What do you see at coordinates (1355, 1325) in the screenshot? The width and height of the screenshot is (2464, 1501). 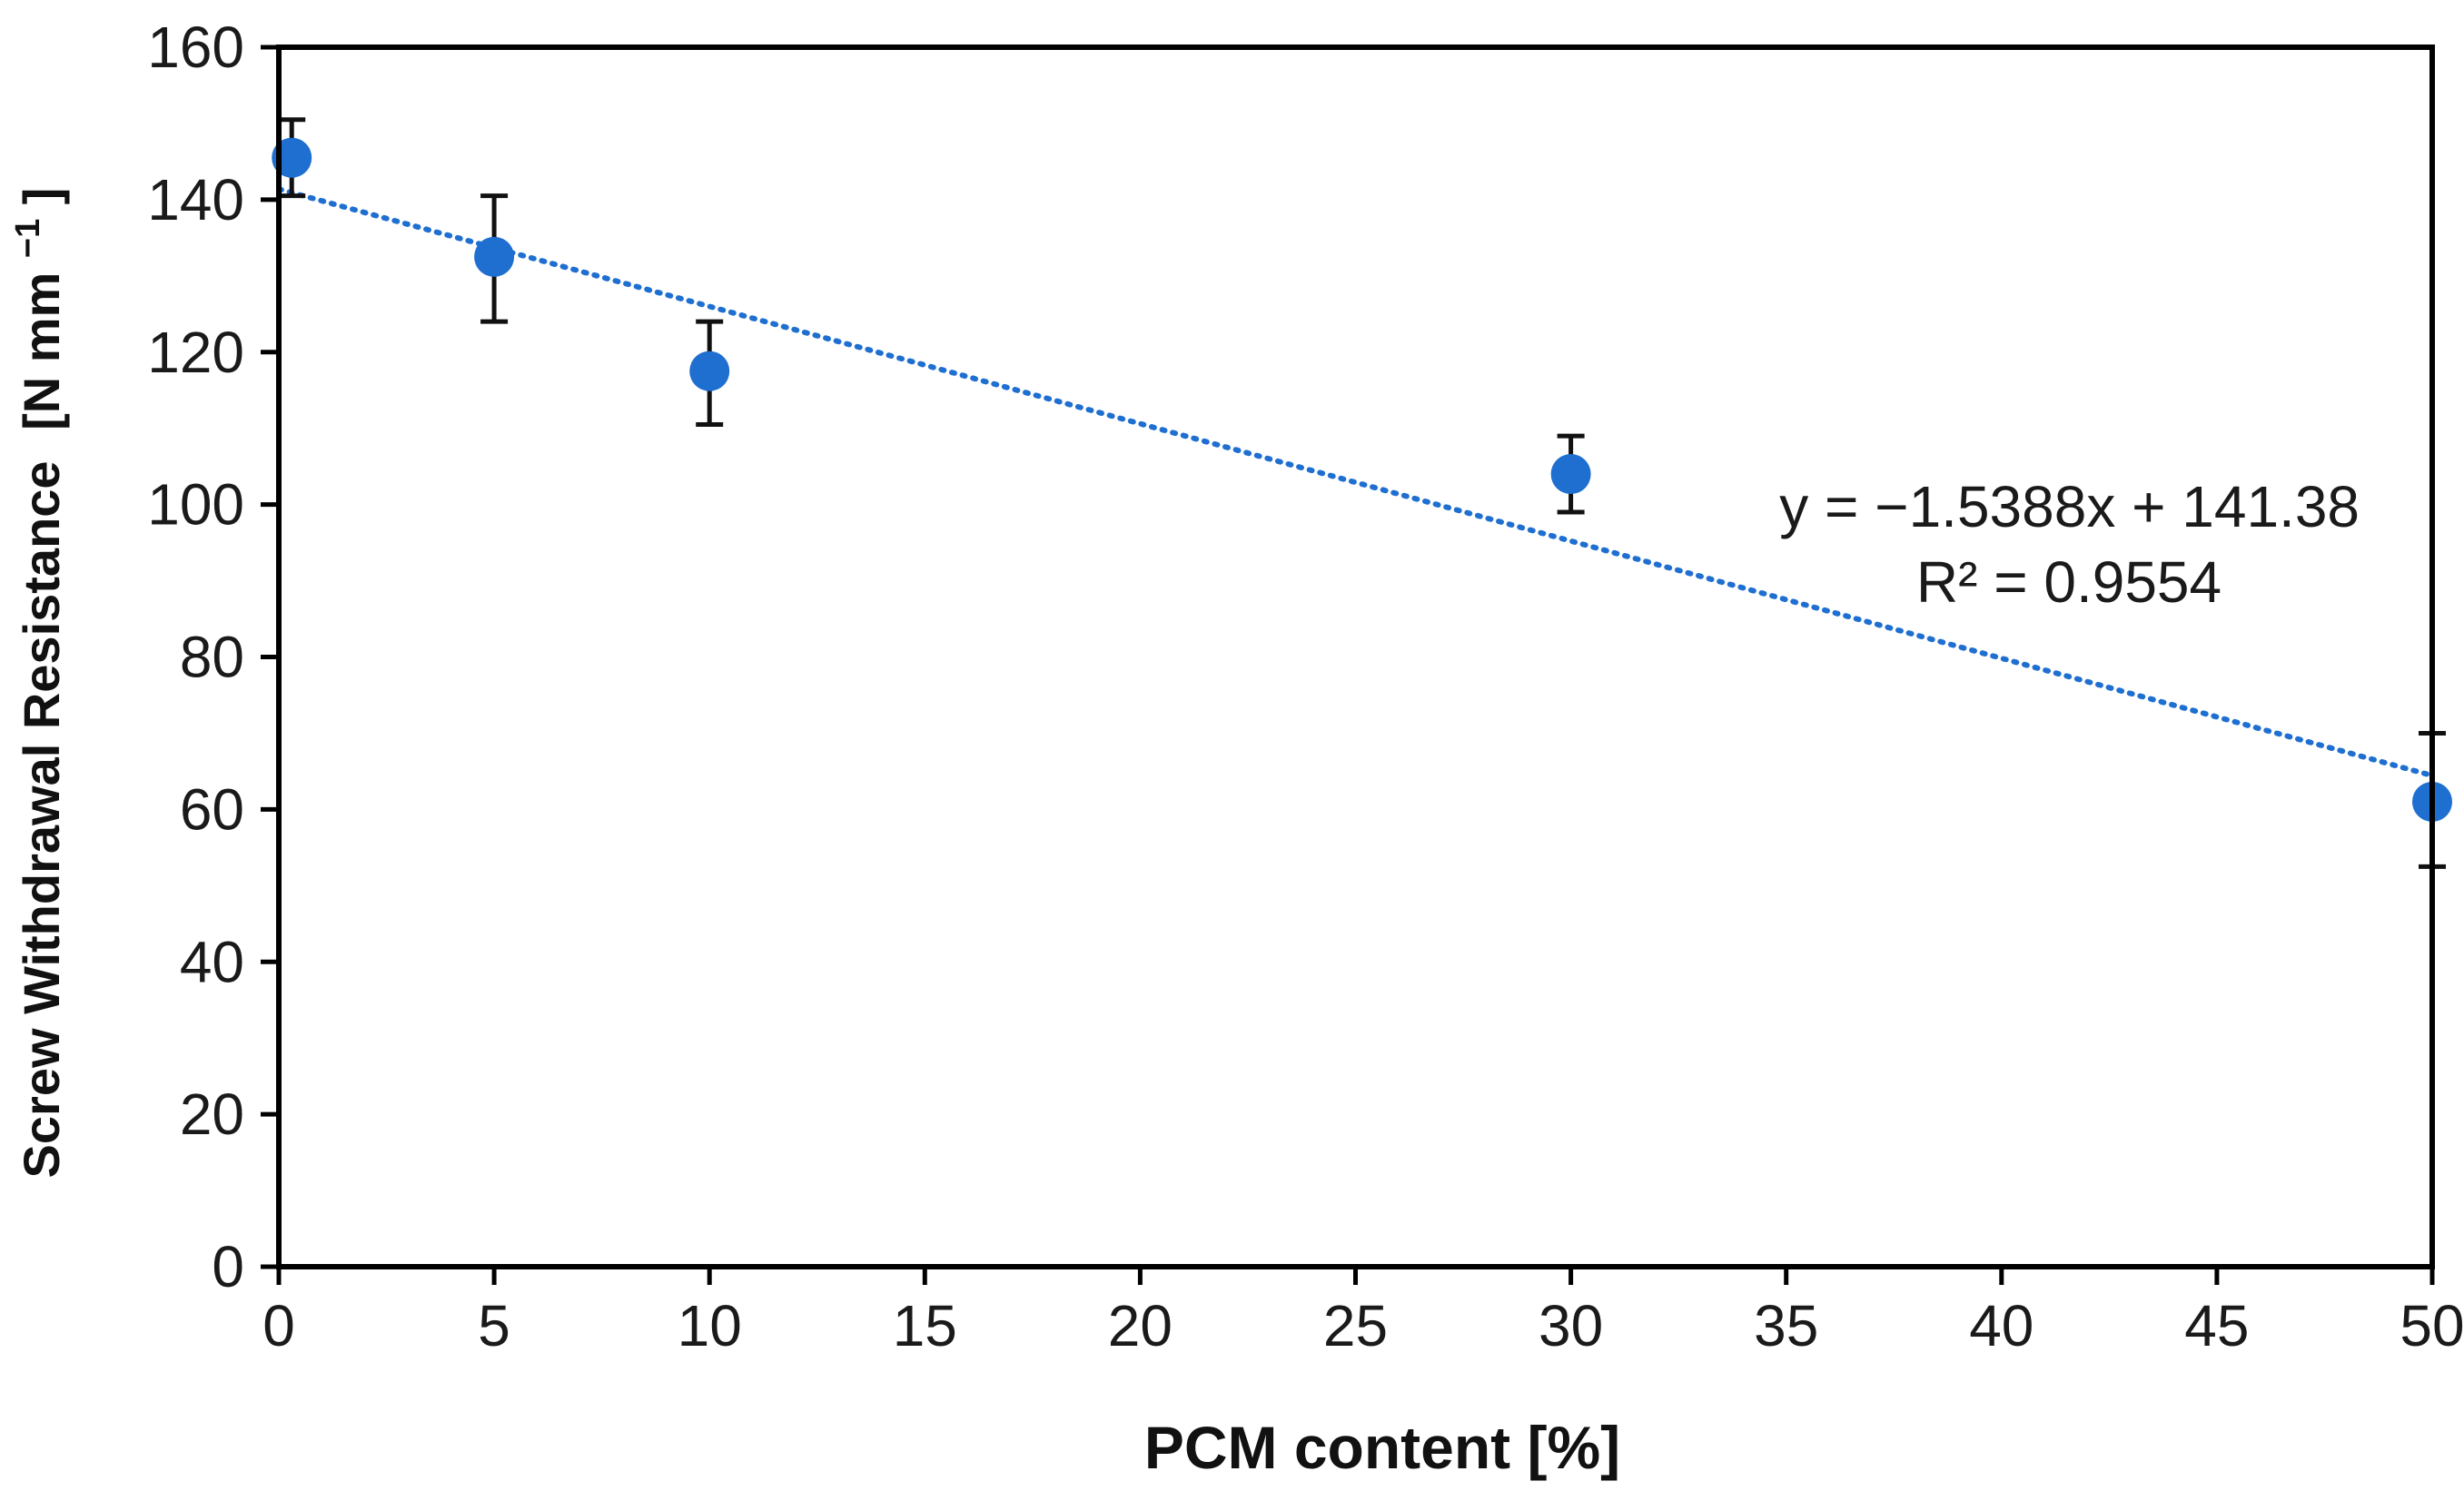 I see `x-tick-label-25: 25` at bounding box center [1355, 1325].